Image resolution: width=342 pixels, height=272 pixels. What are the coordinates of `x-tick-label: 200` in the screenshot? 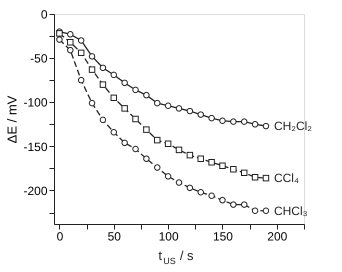 It's located at (277, 237).